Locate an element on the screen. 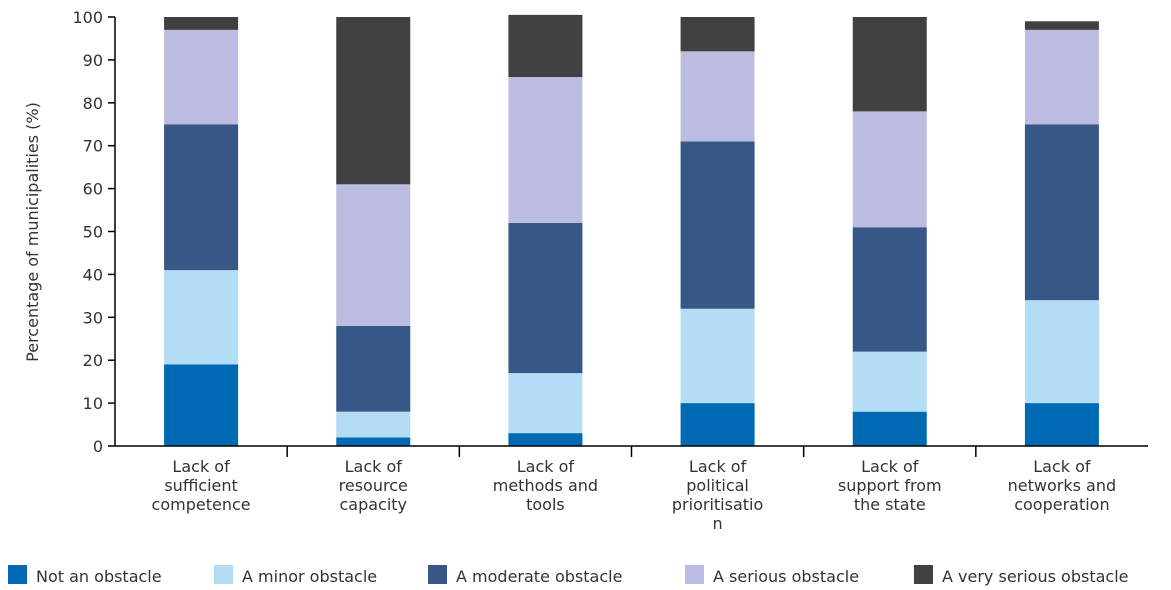 This screenshot has width=1171, height=590. category-label: Lack of political prioritisatio n is located at coordinates (717, 495).